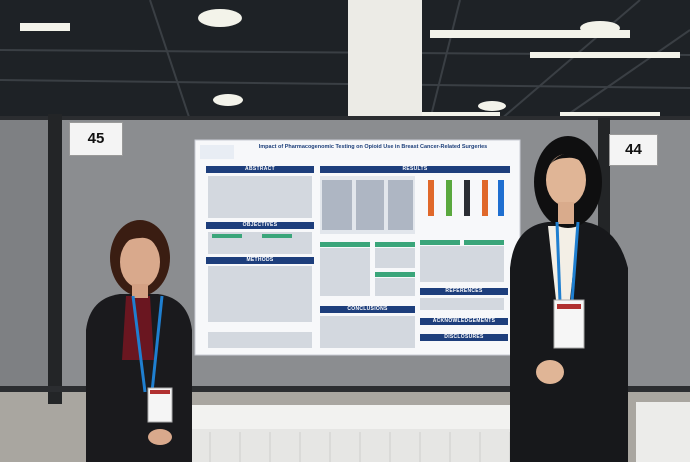  What do you see at coordinates (415, 169) in the screenshot?
I see `poster-section-results: RESULTS` at bounding box center [415, 169].